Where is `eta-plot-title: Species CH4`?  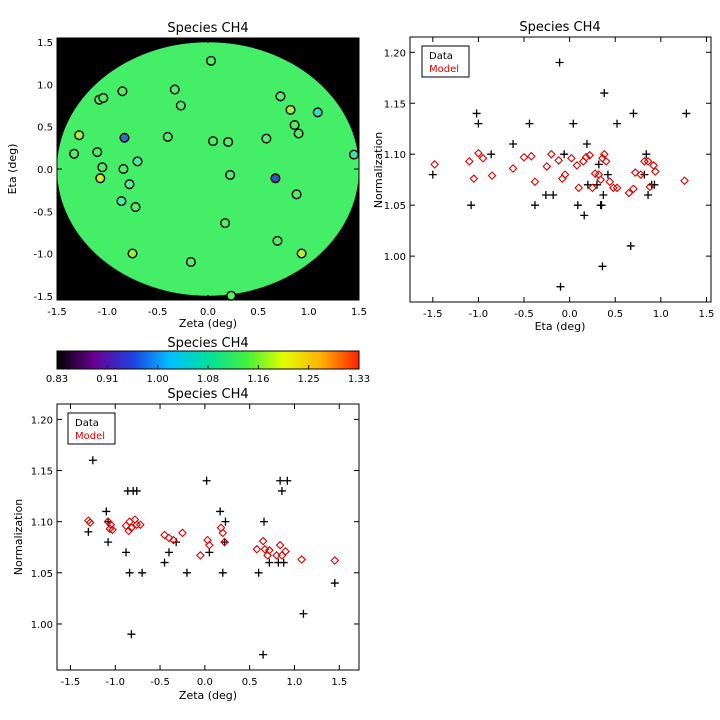 eta-plot-title: Species CH4 is located at coordinates (559, 27).